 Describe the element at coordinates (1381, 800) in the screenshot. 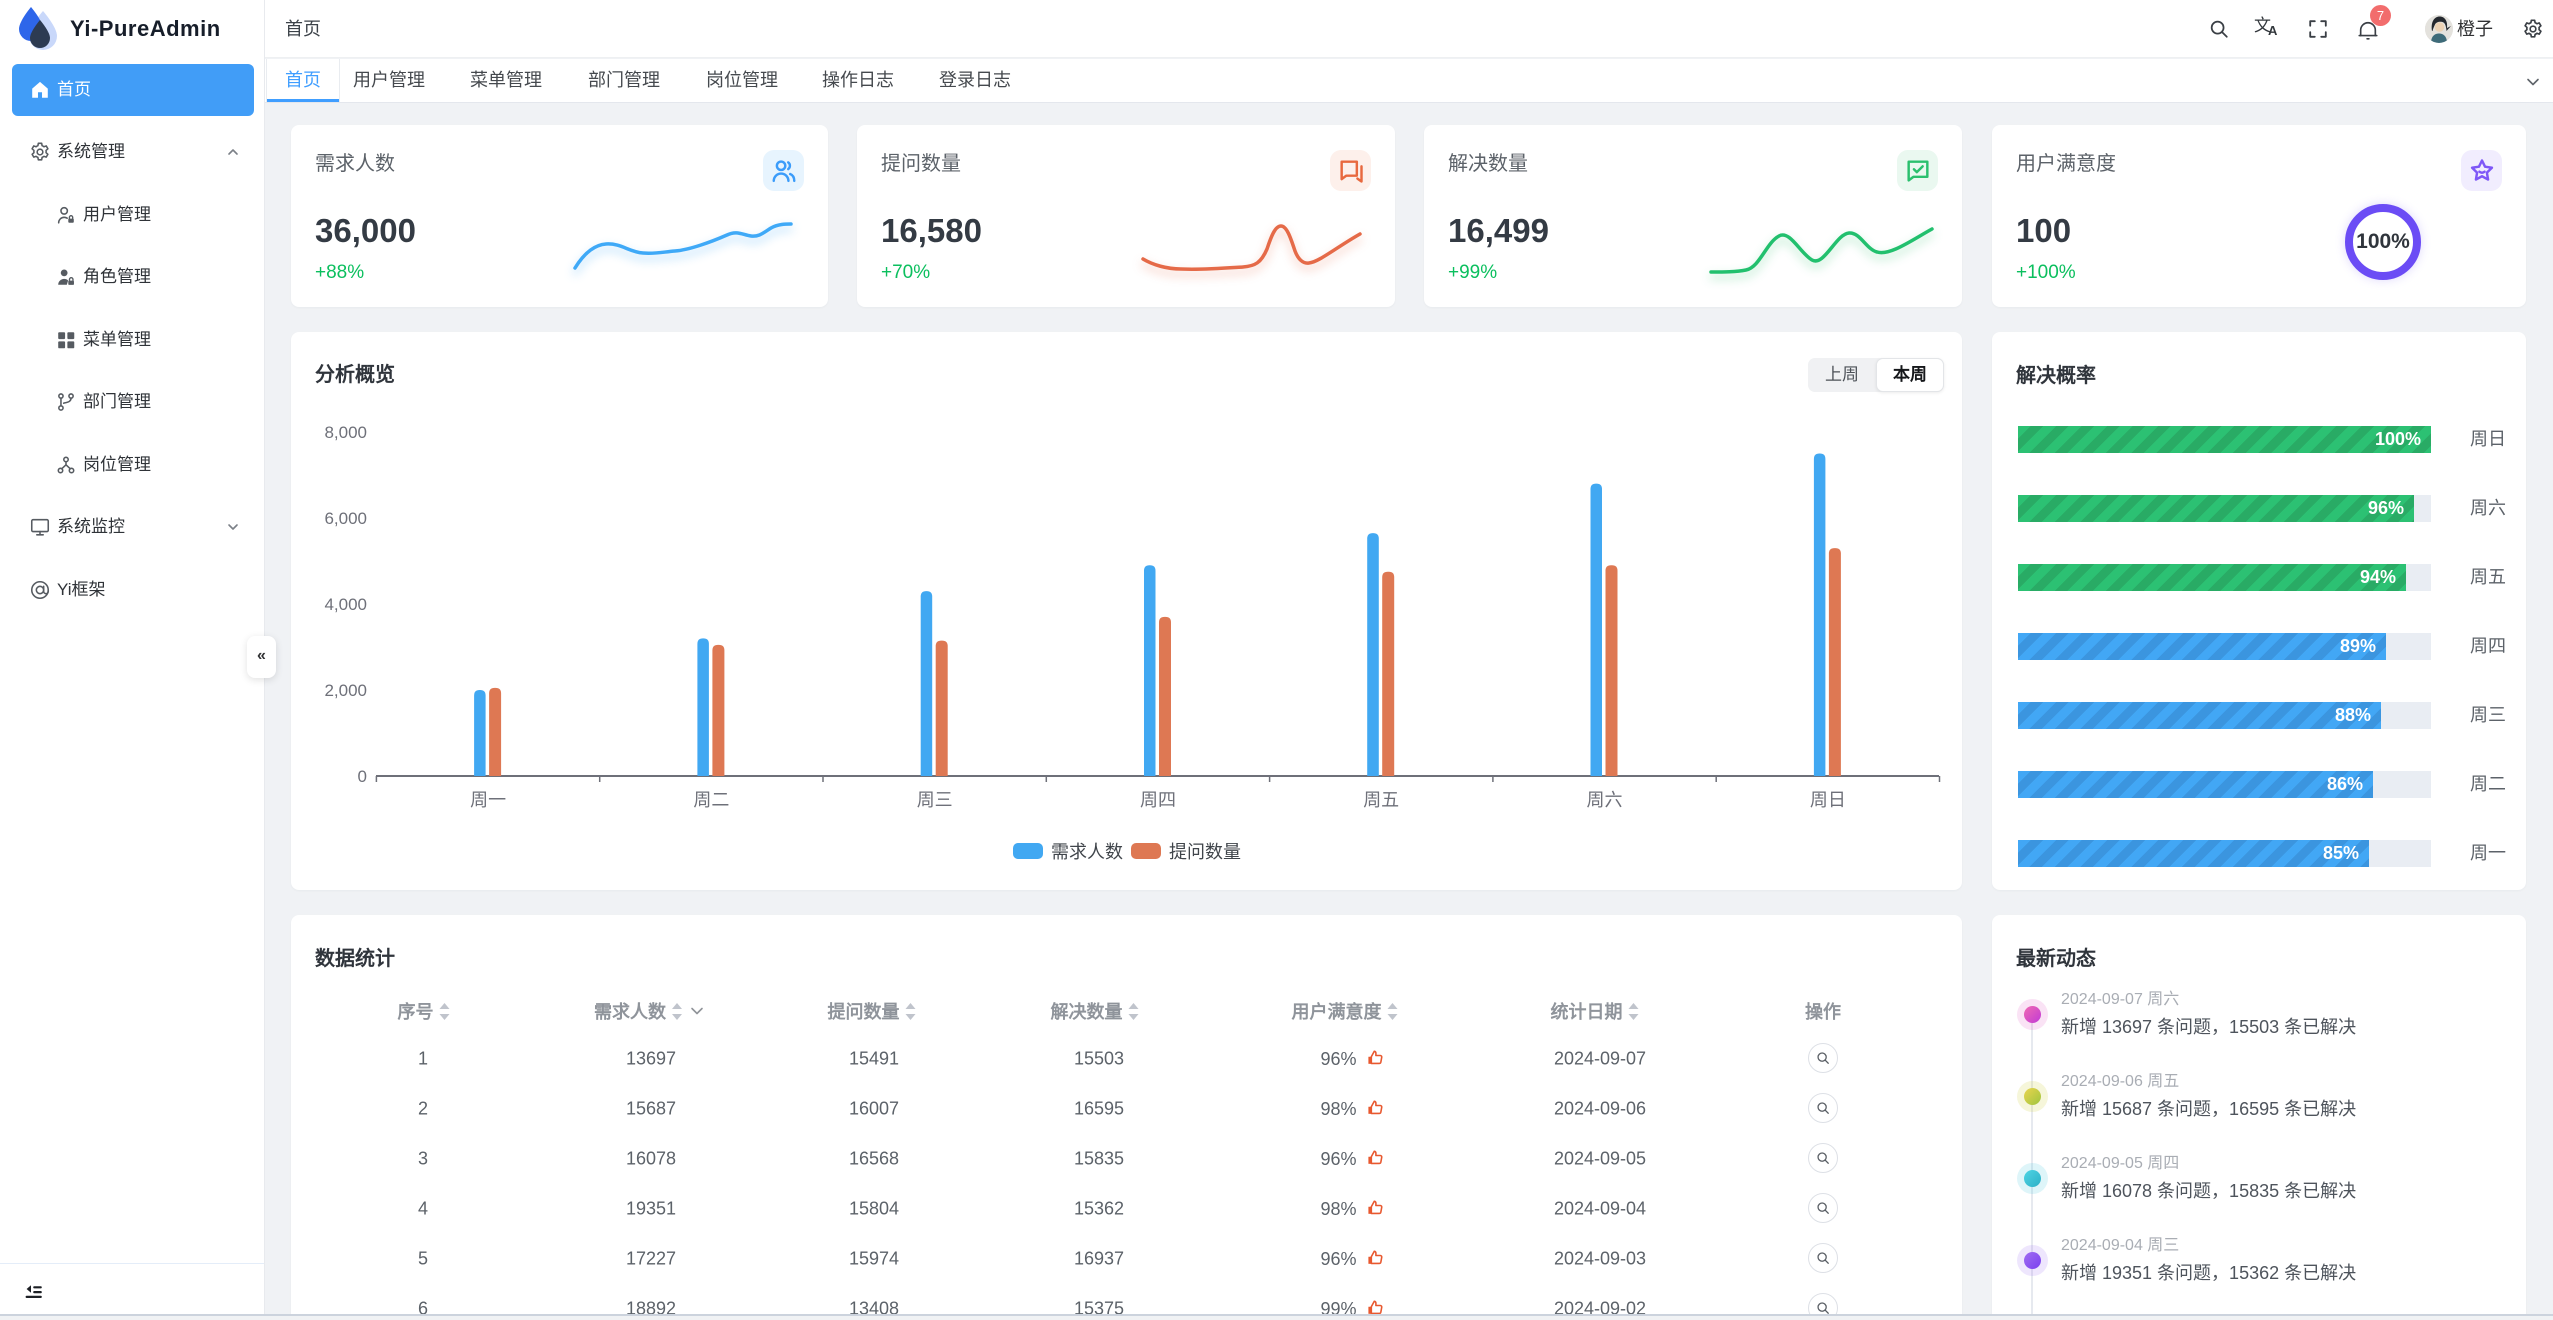

I see `svg-text: 周五` at that location.